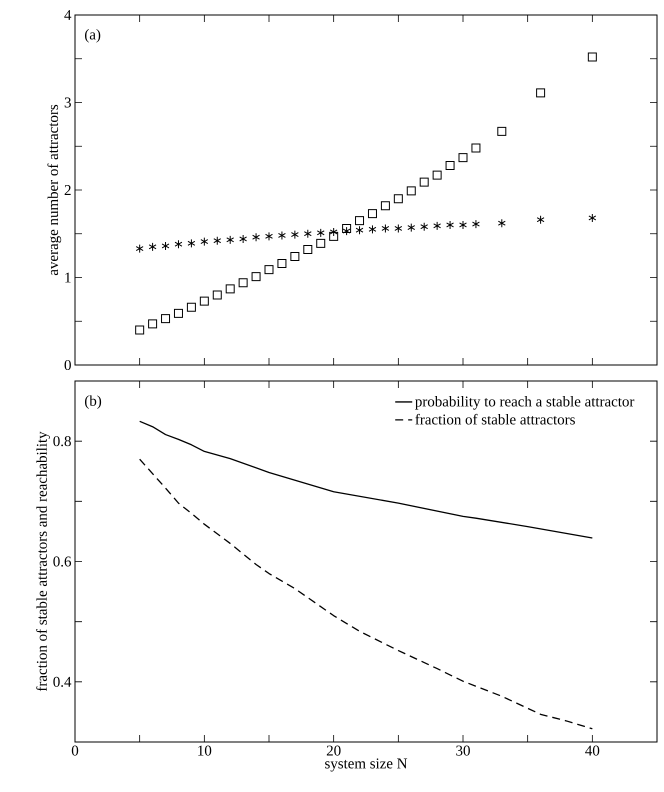  Describe the element at coordinates (67, 190) in the screenshot. I see `y-tick-label: 2` at that location.